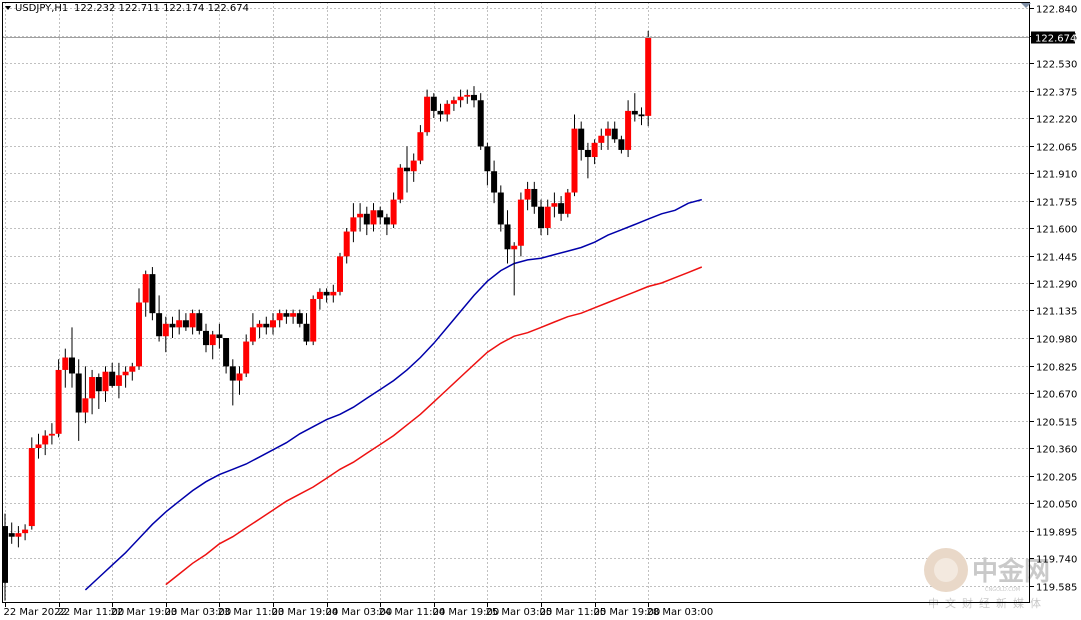 The width and height of the screenshot is (1081, 620). What do you see at coordinates (1002, 590) in the screenshot?
I see `watermark-domain: CNGOLD.COM` at bounding box center [1002, 590].